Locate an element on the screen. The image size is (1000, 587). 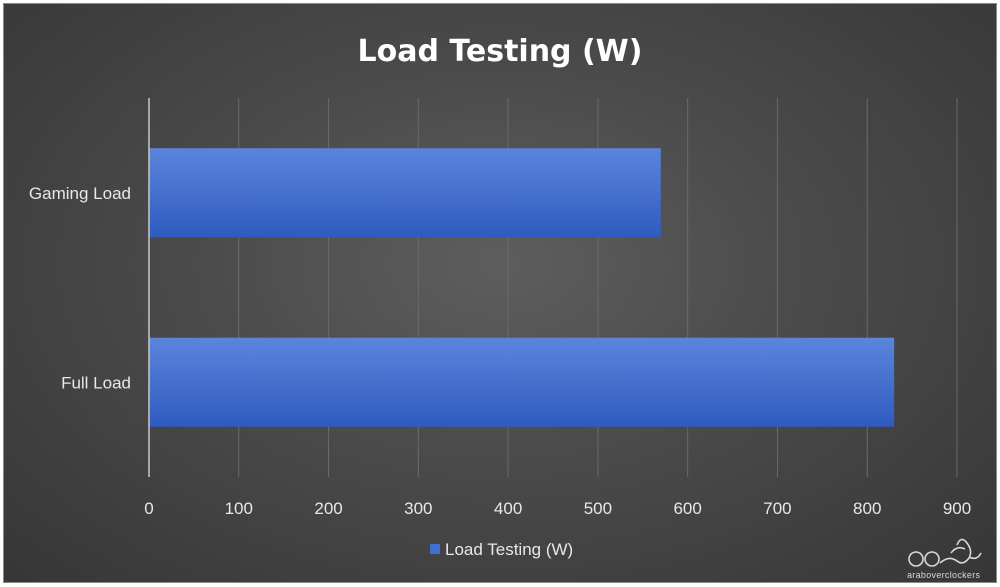
legend-label: Load Testing (W) is located at coordinates (509, 549).